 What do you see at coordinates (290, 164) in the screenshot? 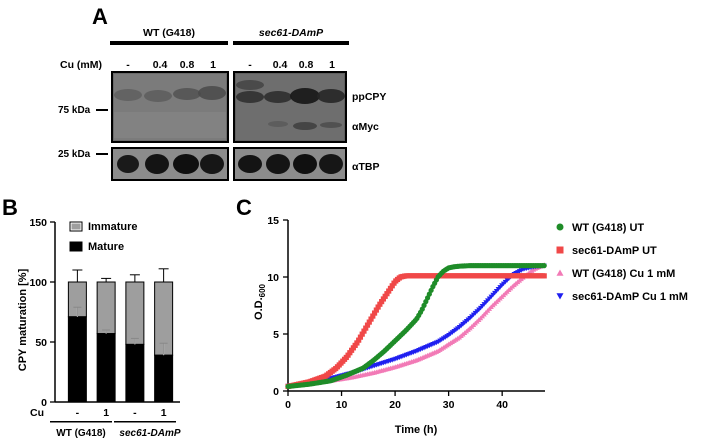
I see `blot-lower-mut` at bounding box center [290, 164].